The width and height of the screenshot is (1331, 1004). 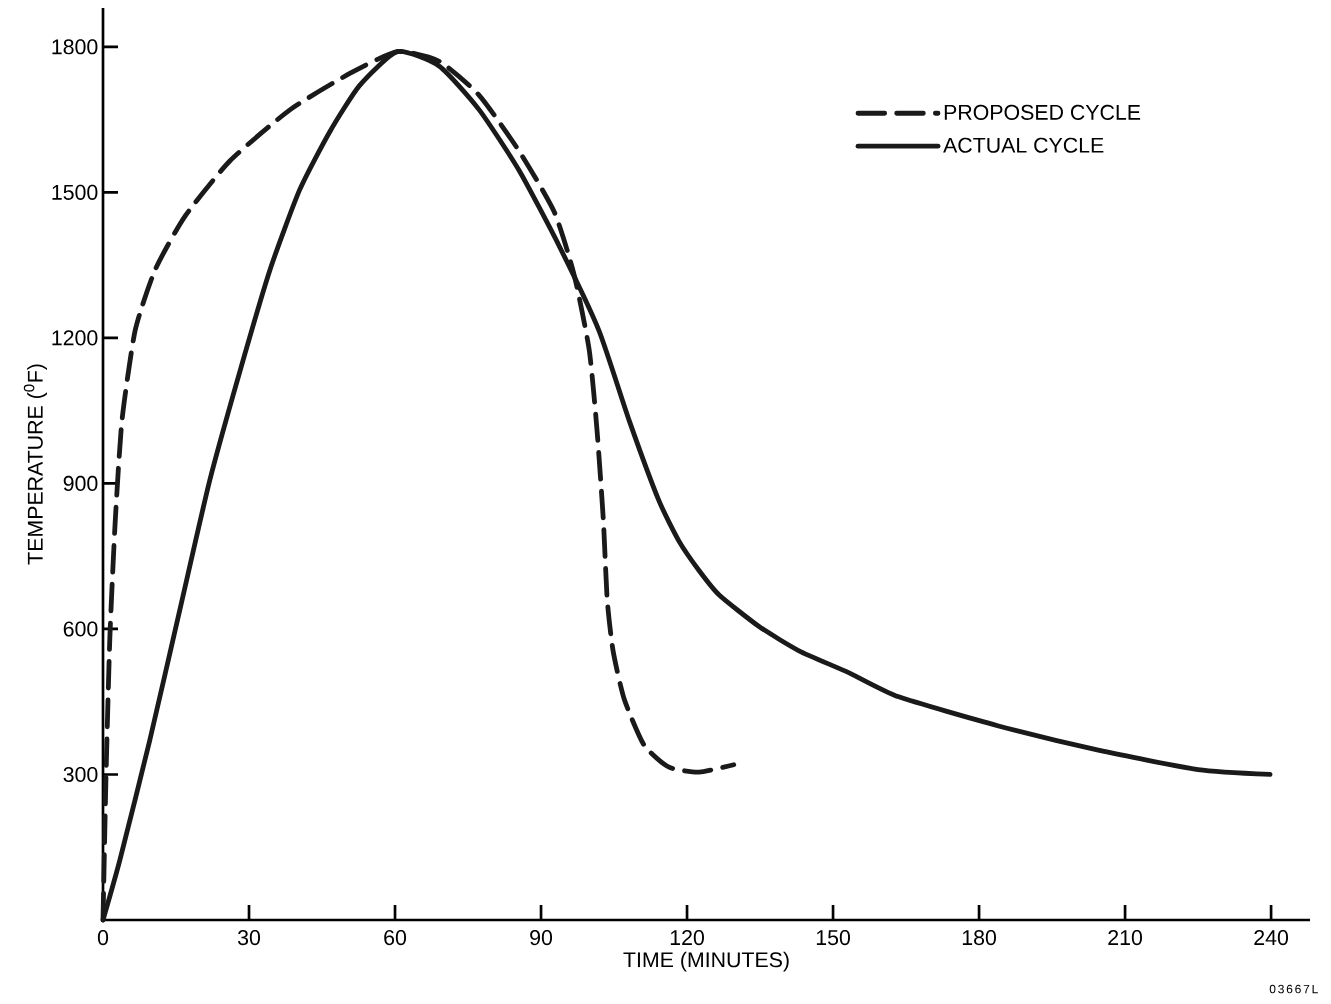 What do you see at coordinates (687, 938) in the screenshot?
I see `x-tick-label: 120` at bounding box center [687, 938].